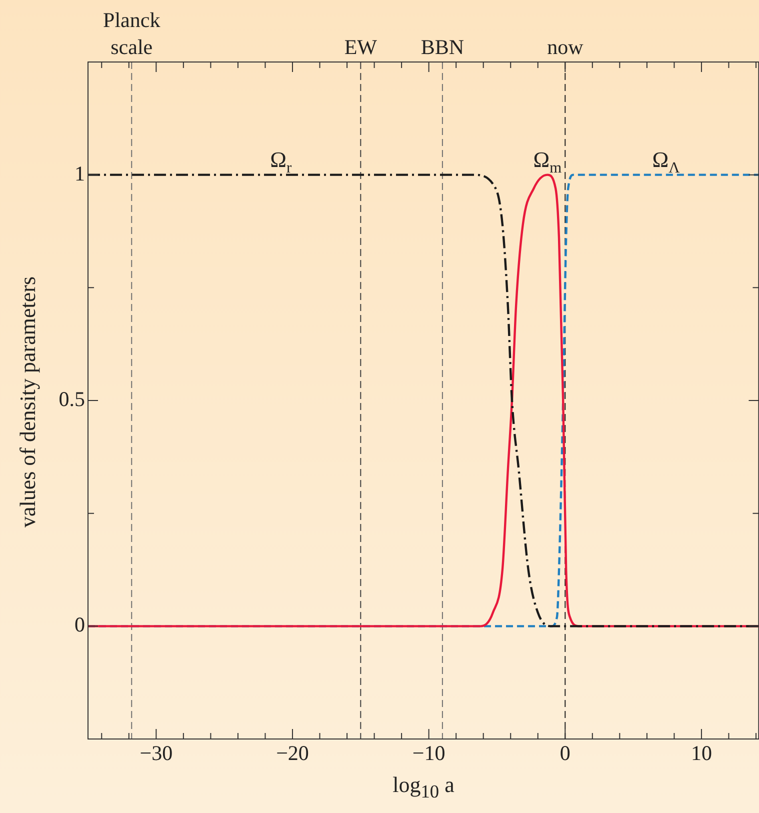 Image resolution: width=759 pixels, height=813 pixels. I want to click on y-tick-label: 0, so click(79, 624).